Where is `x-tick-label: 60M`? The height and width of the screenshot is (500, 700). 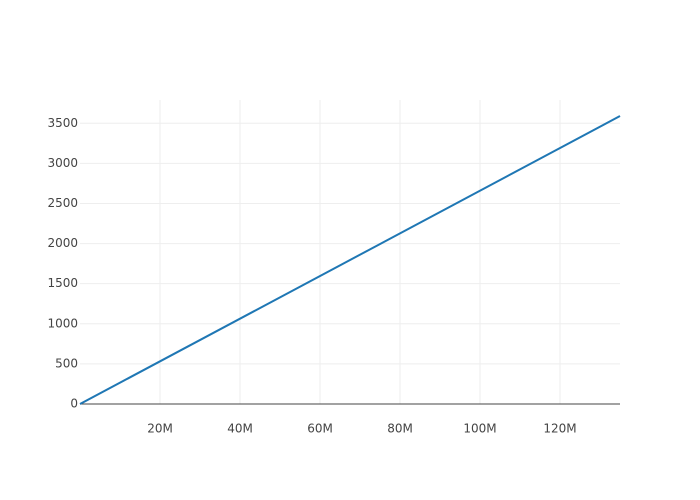 x-tick-label: 60M is located at coordinates (320, 429).